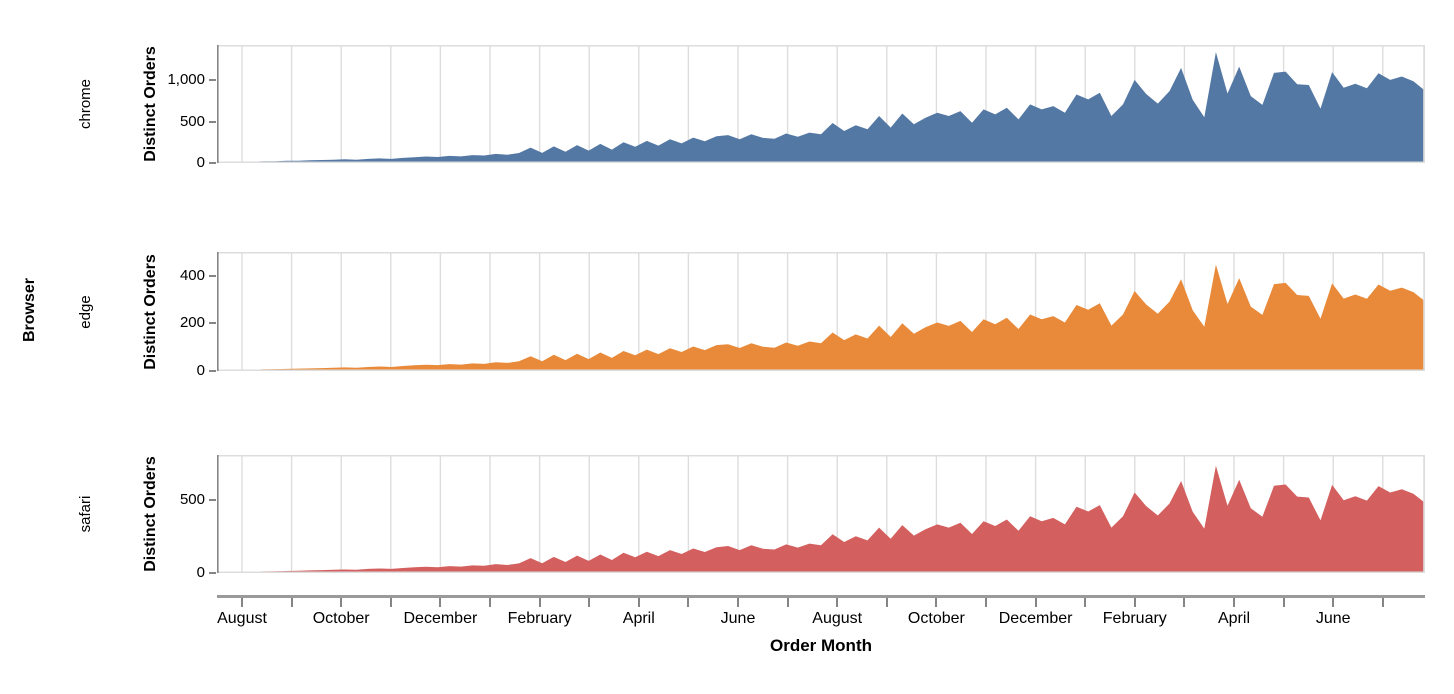 This screenshot has width=1454, height=694. Describe the element at coordinates (85, 104) in the screenshot. I see `row-label-chrome: chrome` at that location.